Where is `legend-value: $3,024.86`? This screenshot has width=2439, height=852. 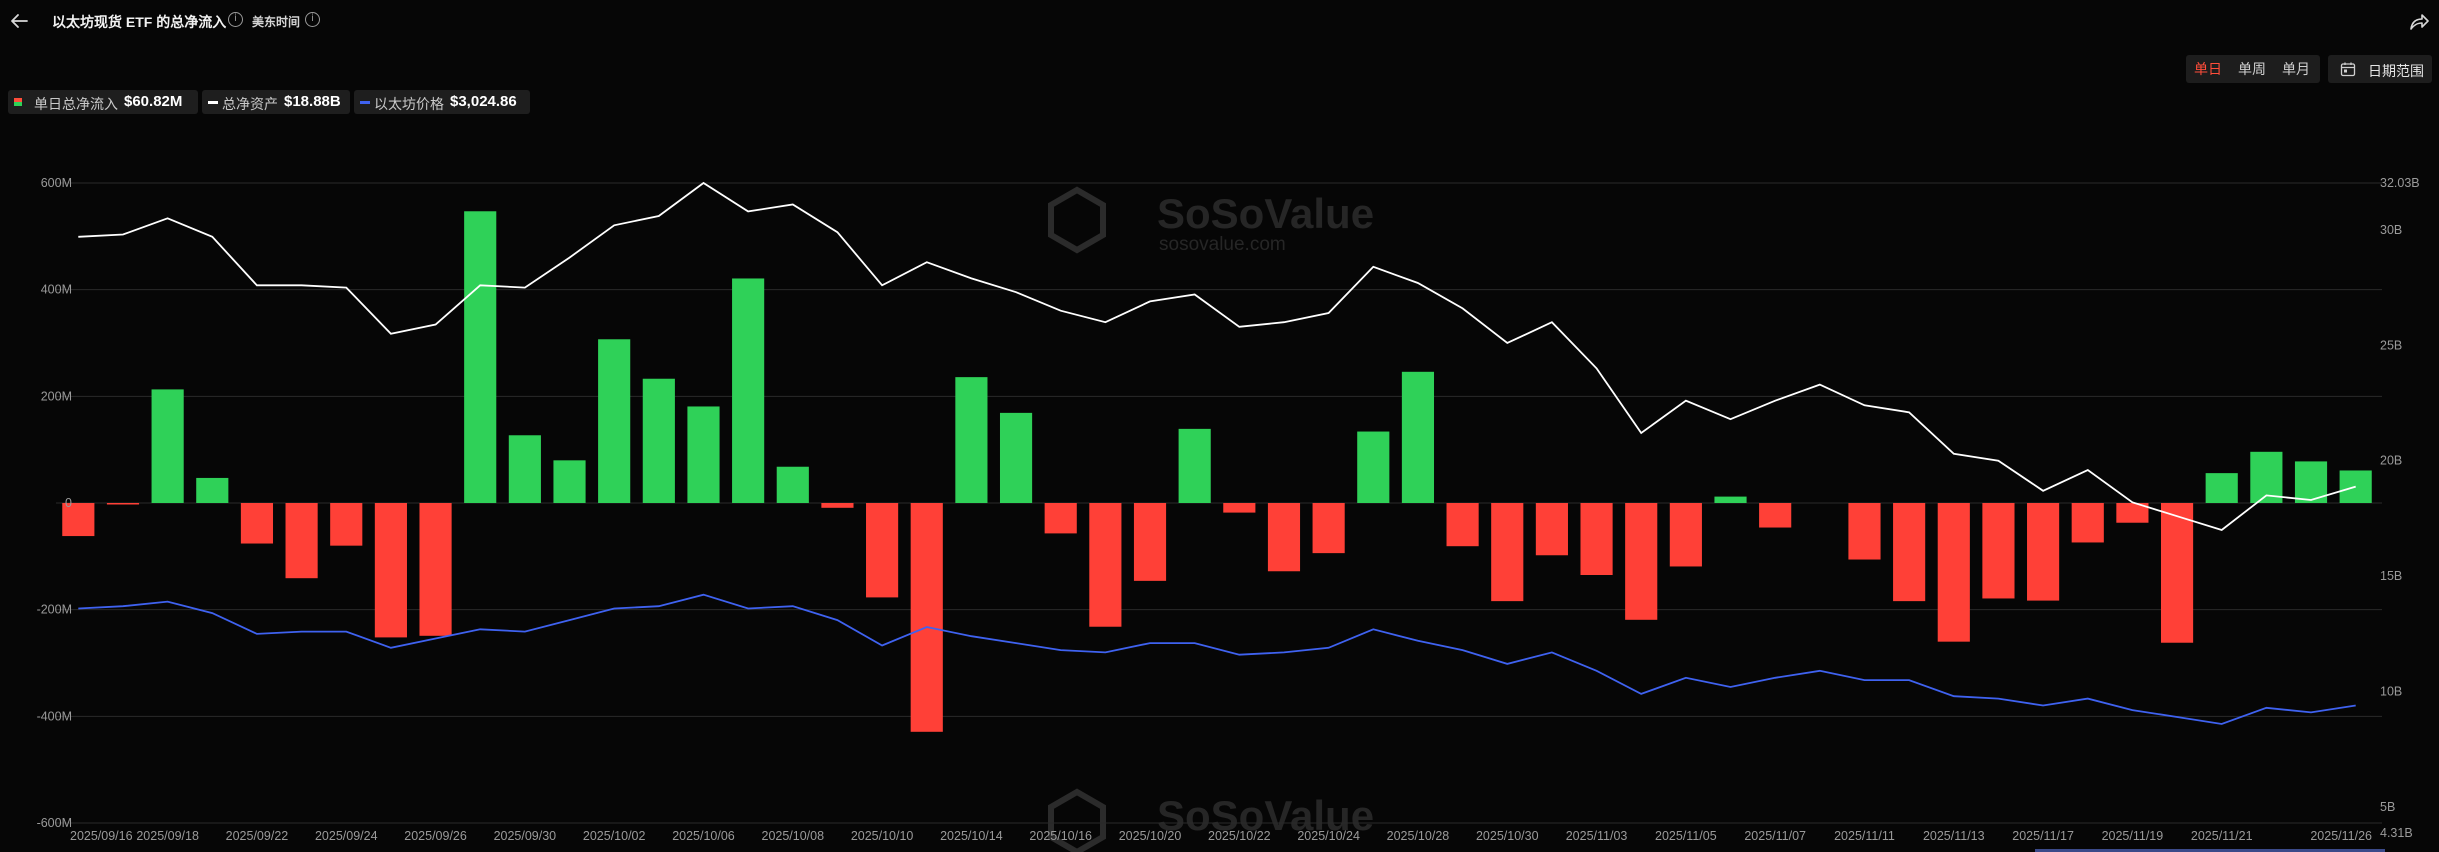
legend-value: $3,024.86 is located at coordinates (483, 101).